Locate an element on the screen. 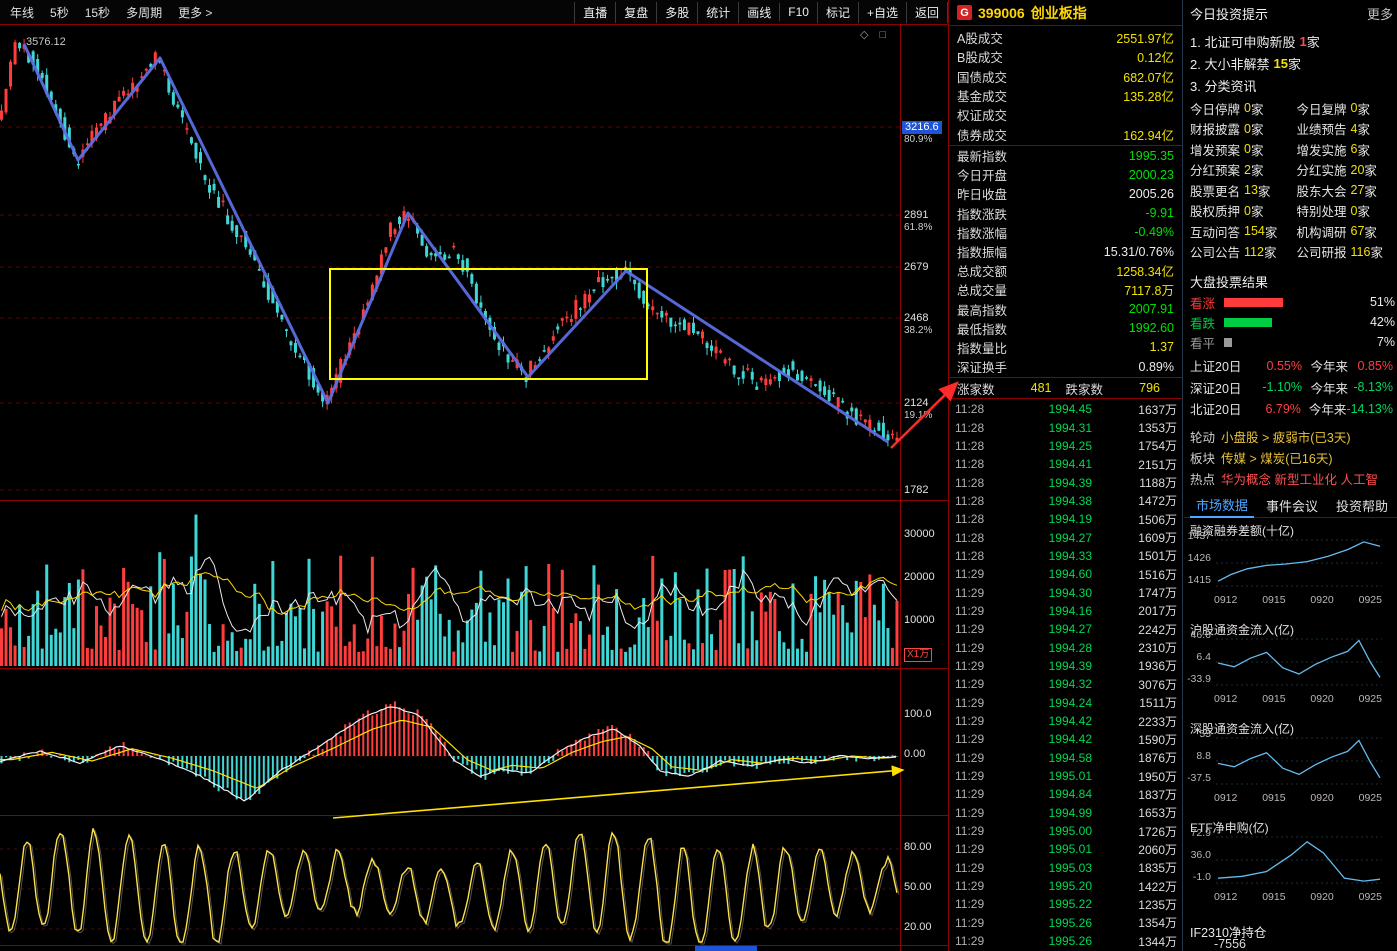 Image resolution: width=1397 pixels, height=951 pixels. mini-y-label: 36.0 is located at coordinates (1200, 855).